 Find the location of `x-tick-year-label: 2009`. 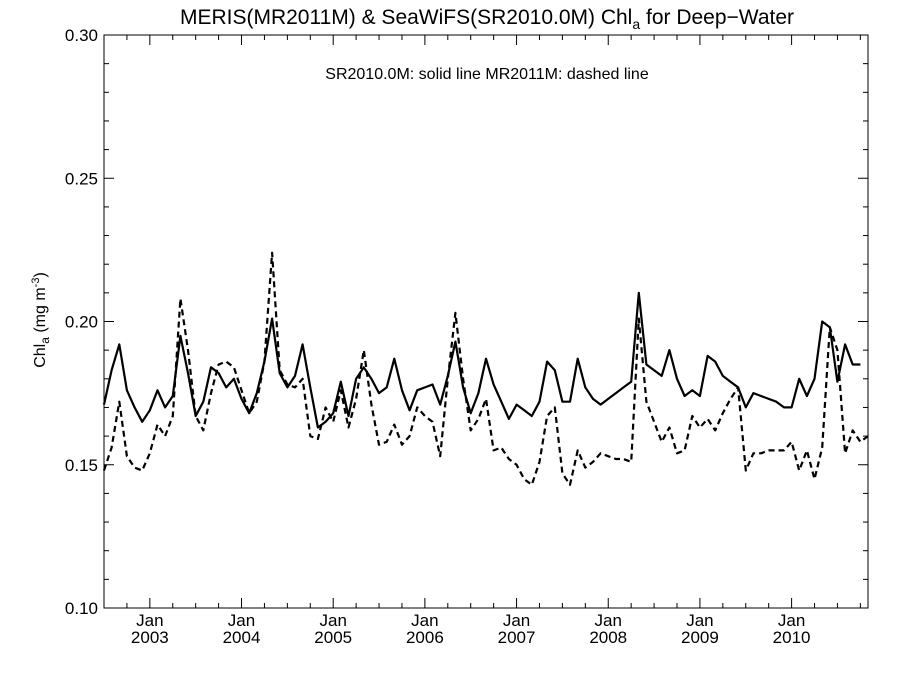

x-tick-year-label: 2009 is located at coordinates (700, 637).